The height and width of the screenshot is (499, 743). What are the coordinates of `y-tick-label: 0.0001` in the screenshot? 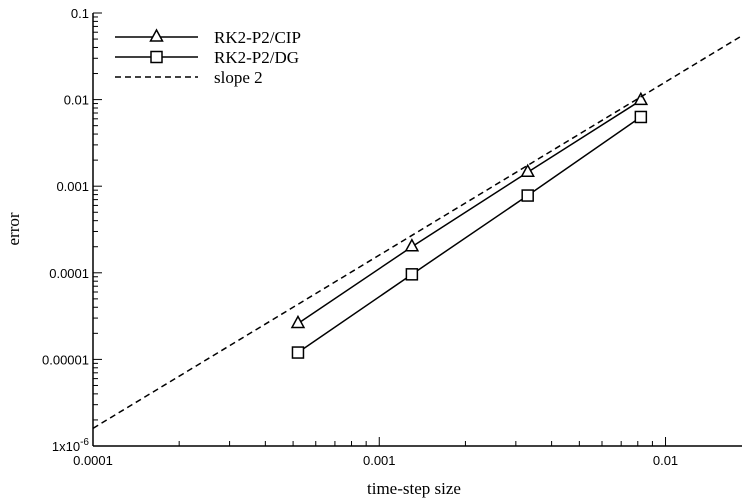 It's located at (69, 273).